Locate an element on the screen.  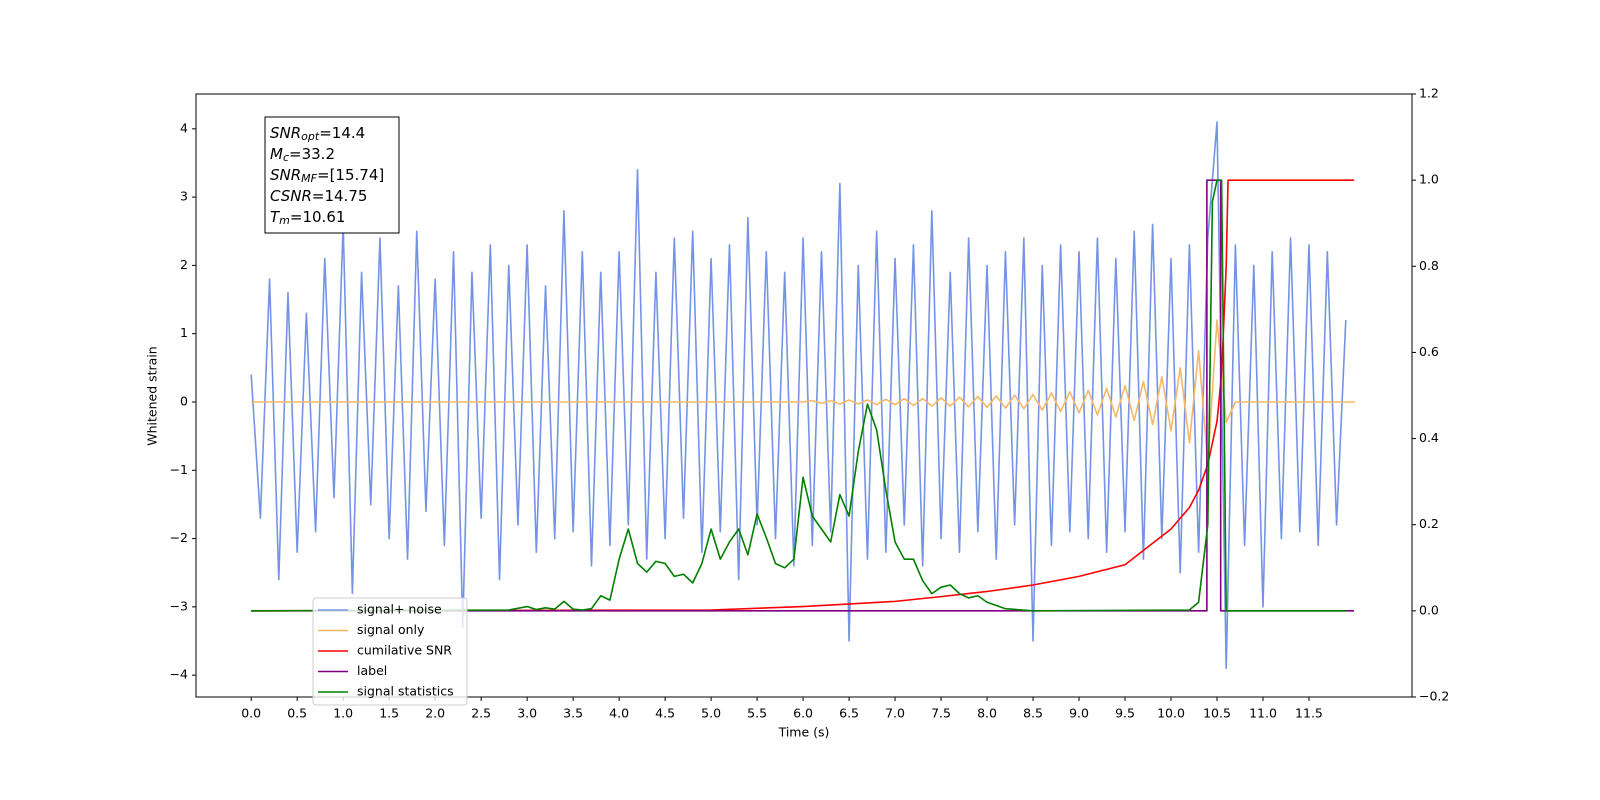
x-tick-label: 1.5 is located at coordinates (389, 713).